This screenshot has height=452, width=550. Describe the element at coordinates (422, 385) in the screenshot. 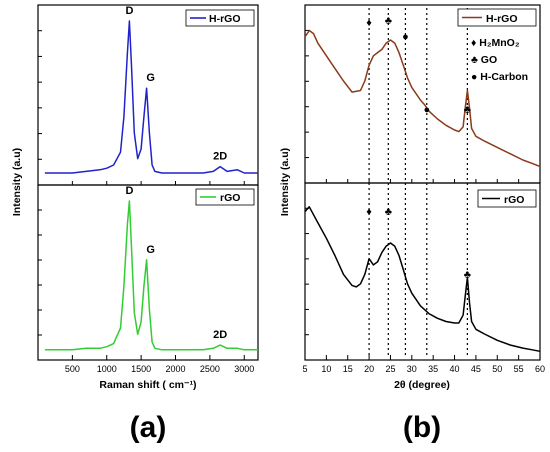

I see `panel-b-x-axis-label: 2θ (degree)` at that location.